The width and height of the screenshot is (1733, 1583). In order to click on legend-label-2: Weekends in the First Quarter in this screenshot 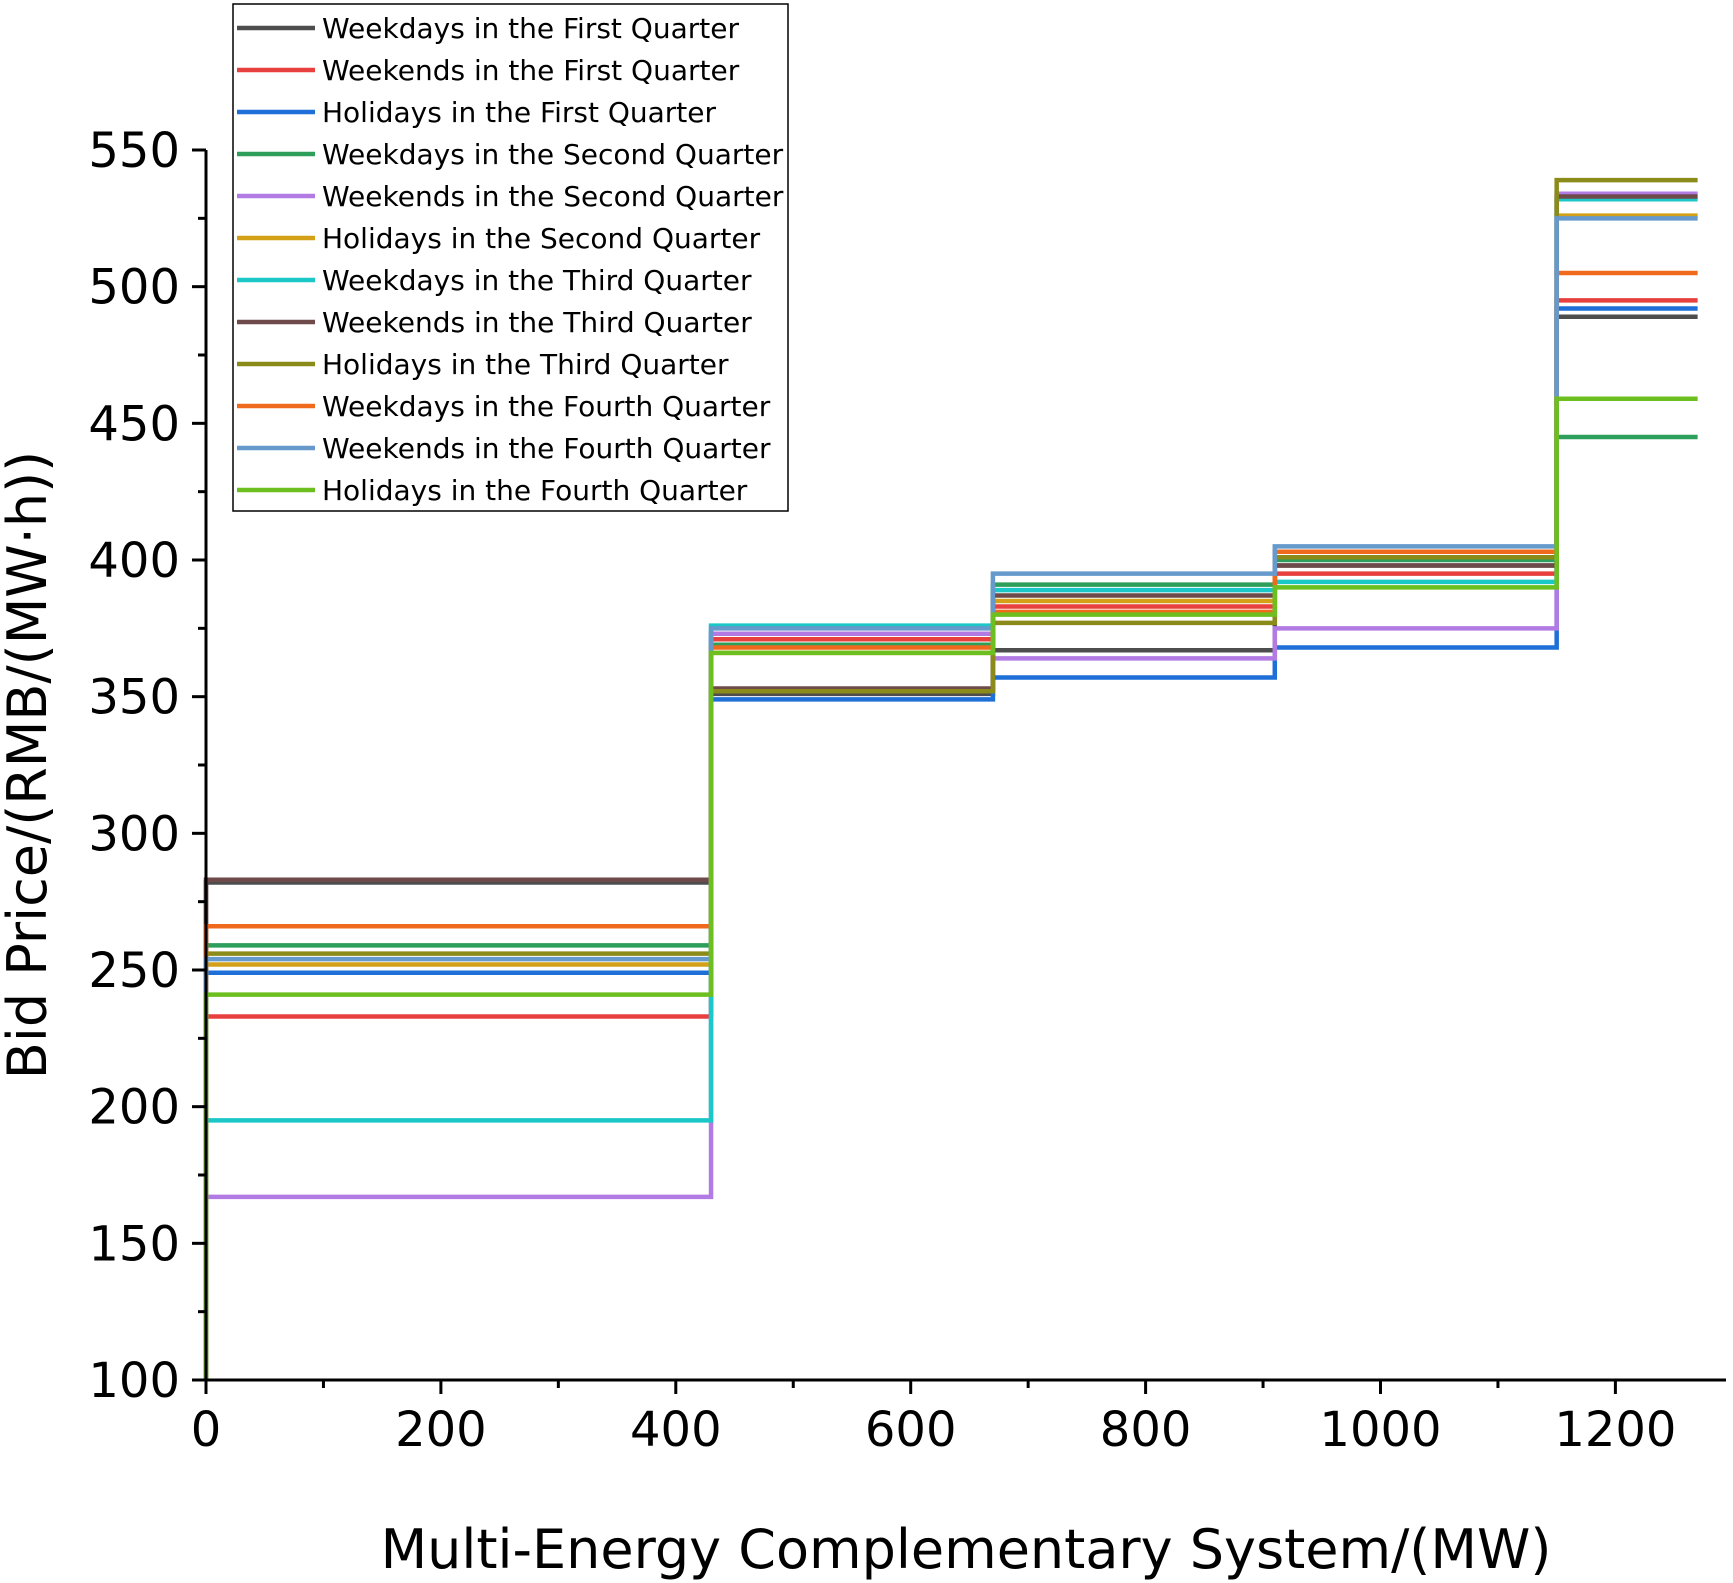, I will do `click(531, 70)`.